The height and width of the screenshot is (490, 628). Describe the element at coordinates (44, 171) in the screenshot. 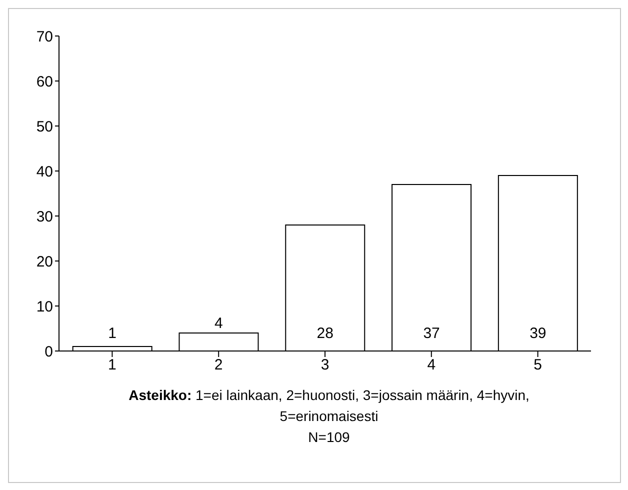

I see `y-tick-label: 40` at that location.